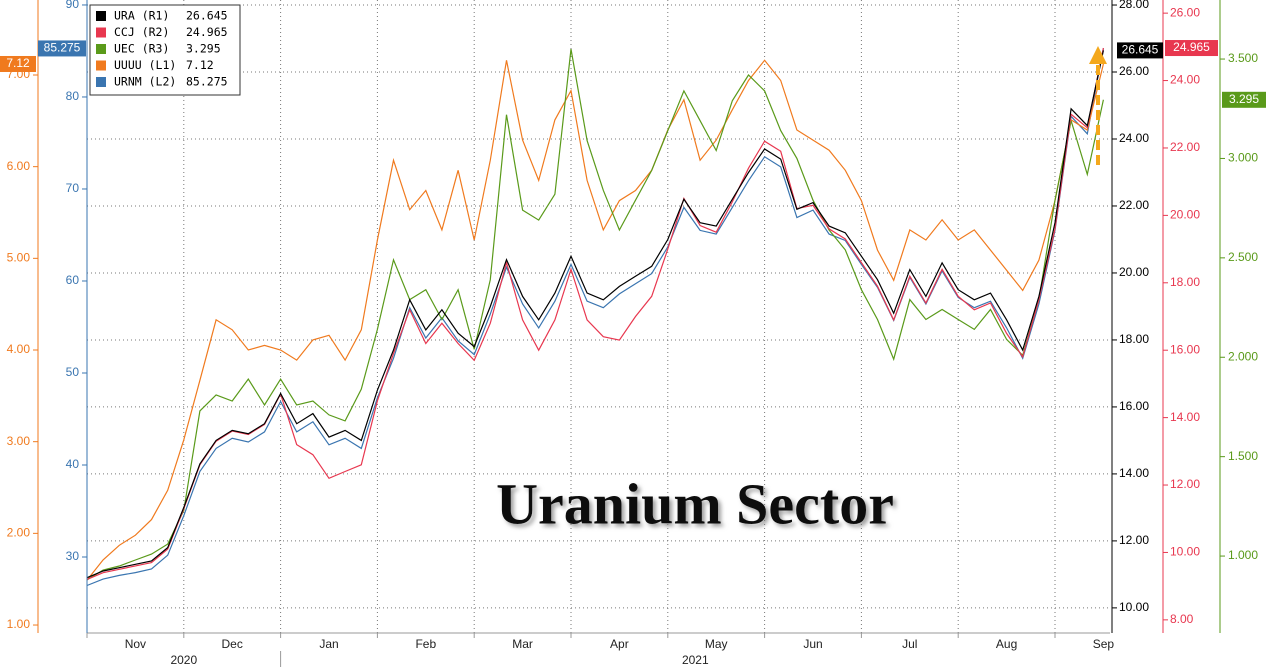  What do you see at coordinates (328, 644) in the screenshot?
I see `x-tick-label: Jan` at bounding box center [328, 644].